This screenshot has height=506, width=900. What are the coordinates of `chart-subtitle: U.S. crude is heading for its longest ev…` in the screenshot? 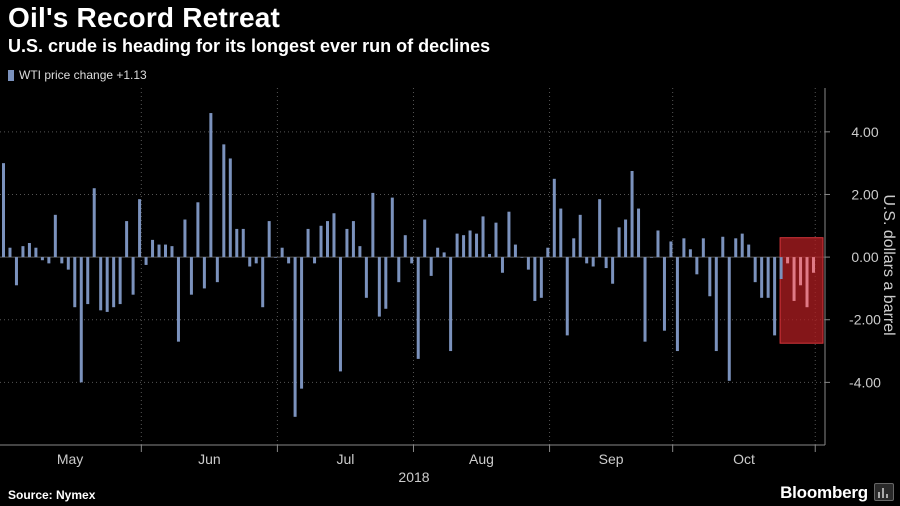 It's located at (249, 46).